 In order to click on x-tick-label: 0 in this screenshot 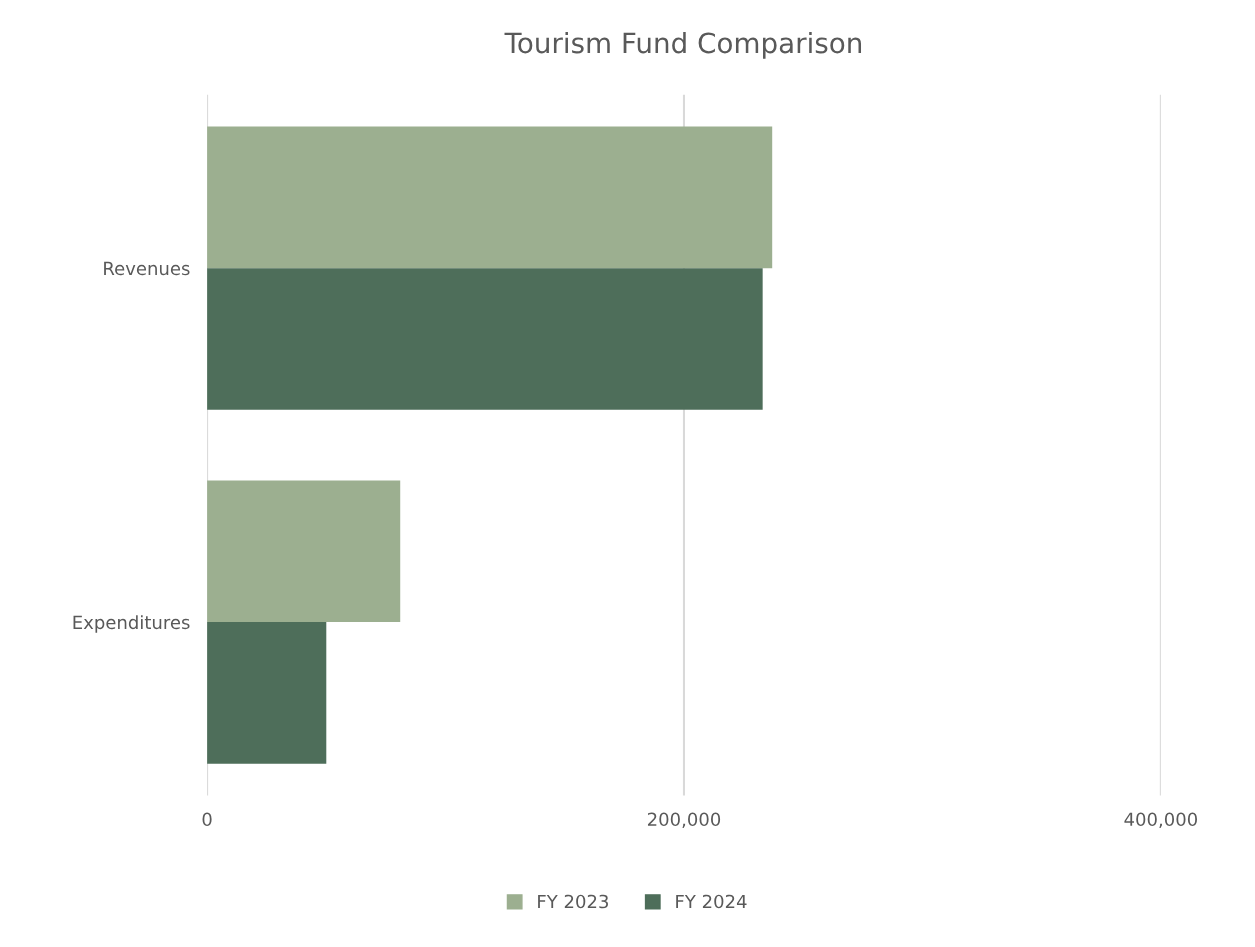, I will do `click(207, 819)`.